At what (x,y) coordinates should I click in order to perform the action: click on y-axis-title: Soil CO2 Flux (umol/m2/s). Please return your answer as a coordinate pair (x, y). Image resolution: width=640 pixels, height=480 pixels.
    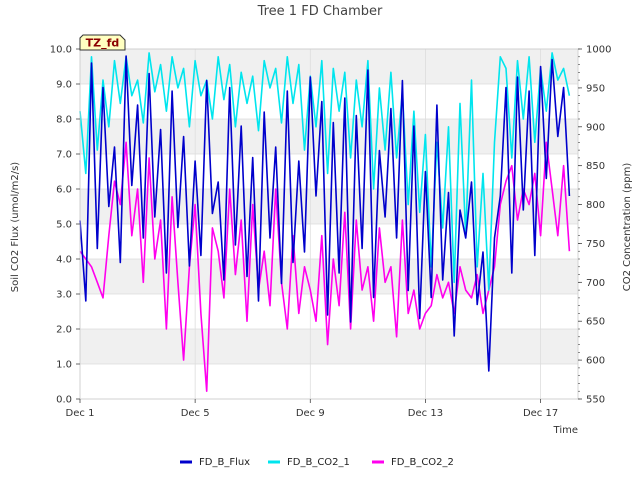
    Looking at the image, I should click on (15, 227).